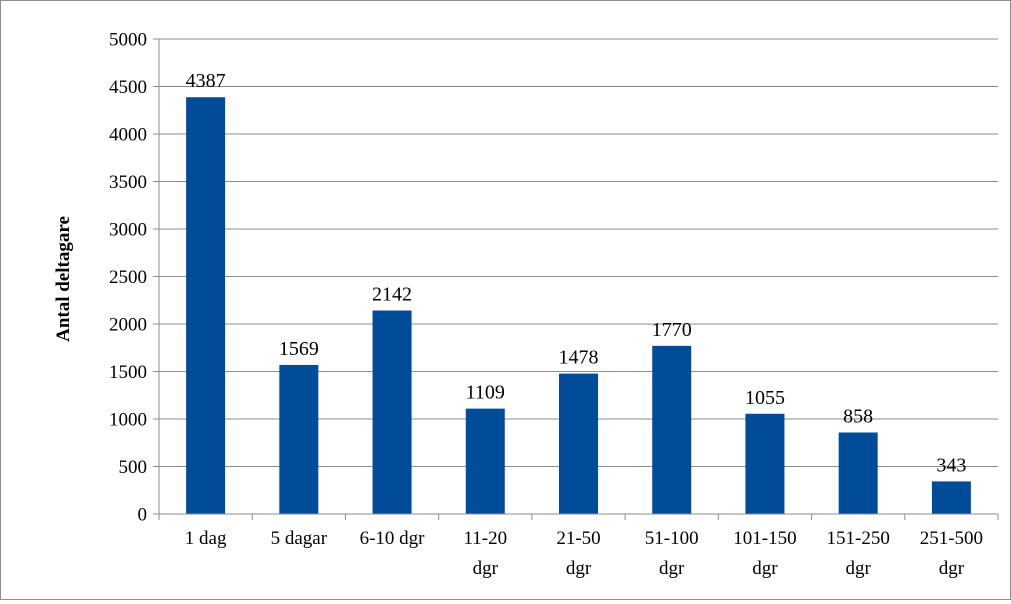  I want to click on x-tick-label: 151-250, so click(858, 538).